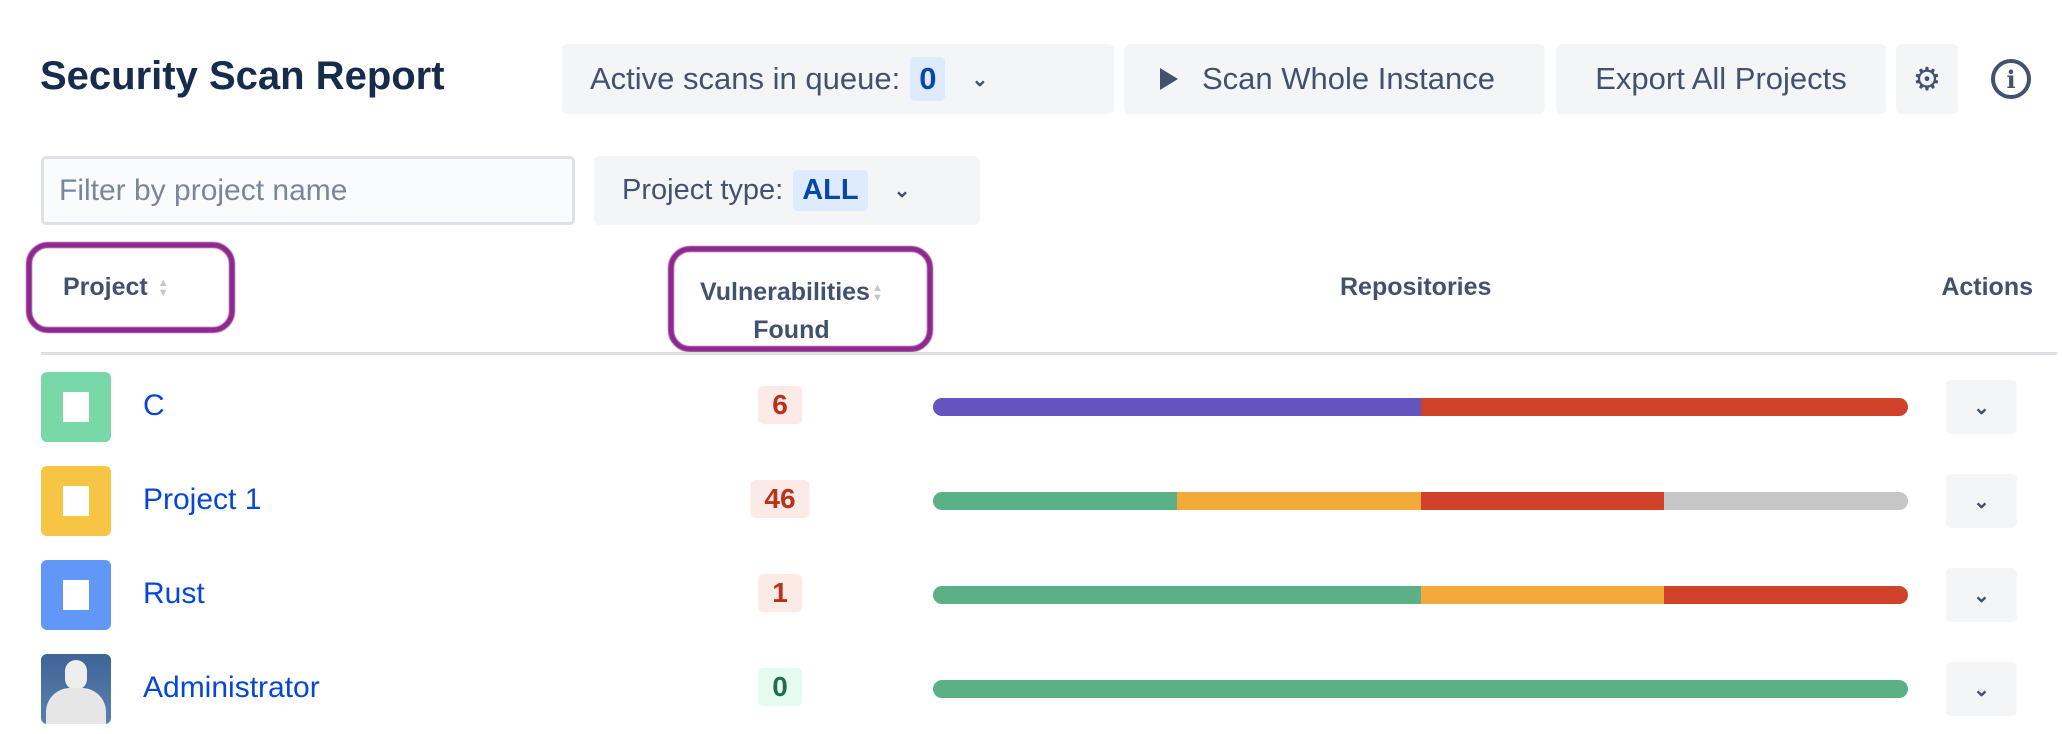 Image resolution: width=2062 pixels, height=734 pixels. Describe the element at coordinates (787, 190) in the screenshot. I see `project-type-dropdown: Project type: ALL ⌄` at that location.